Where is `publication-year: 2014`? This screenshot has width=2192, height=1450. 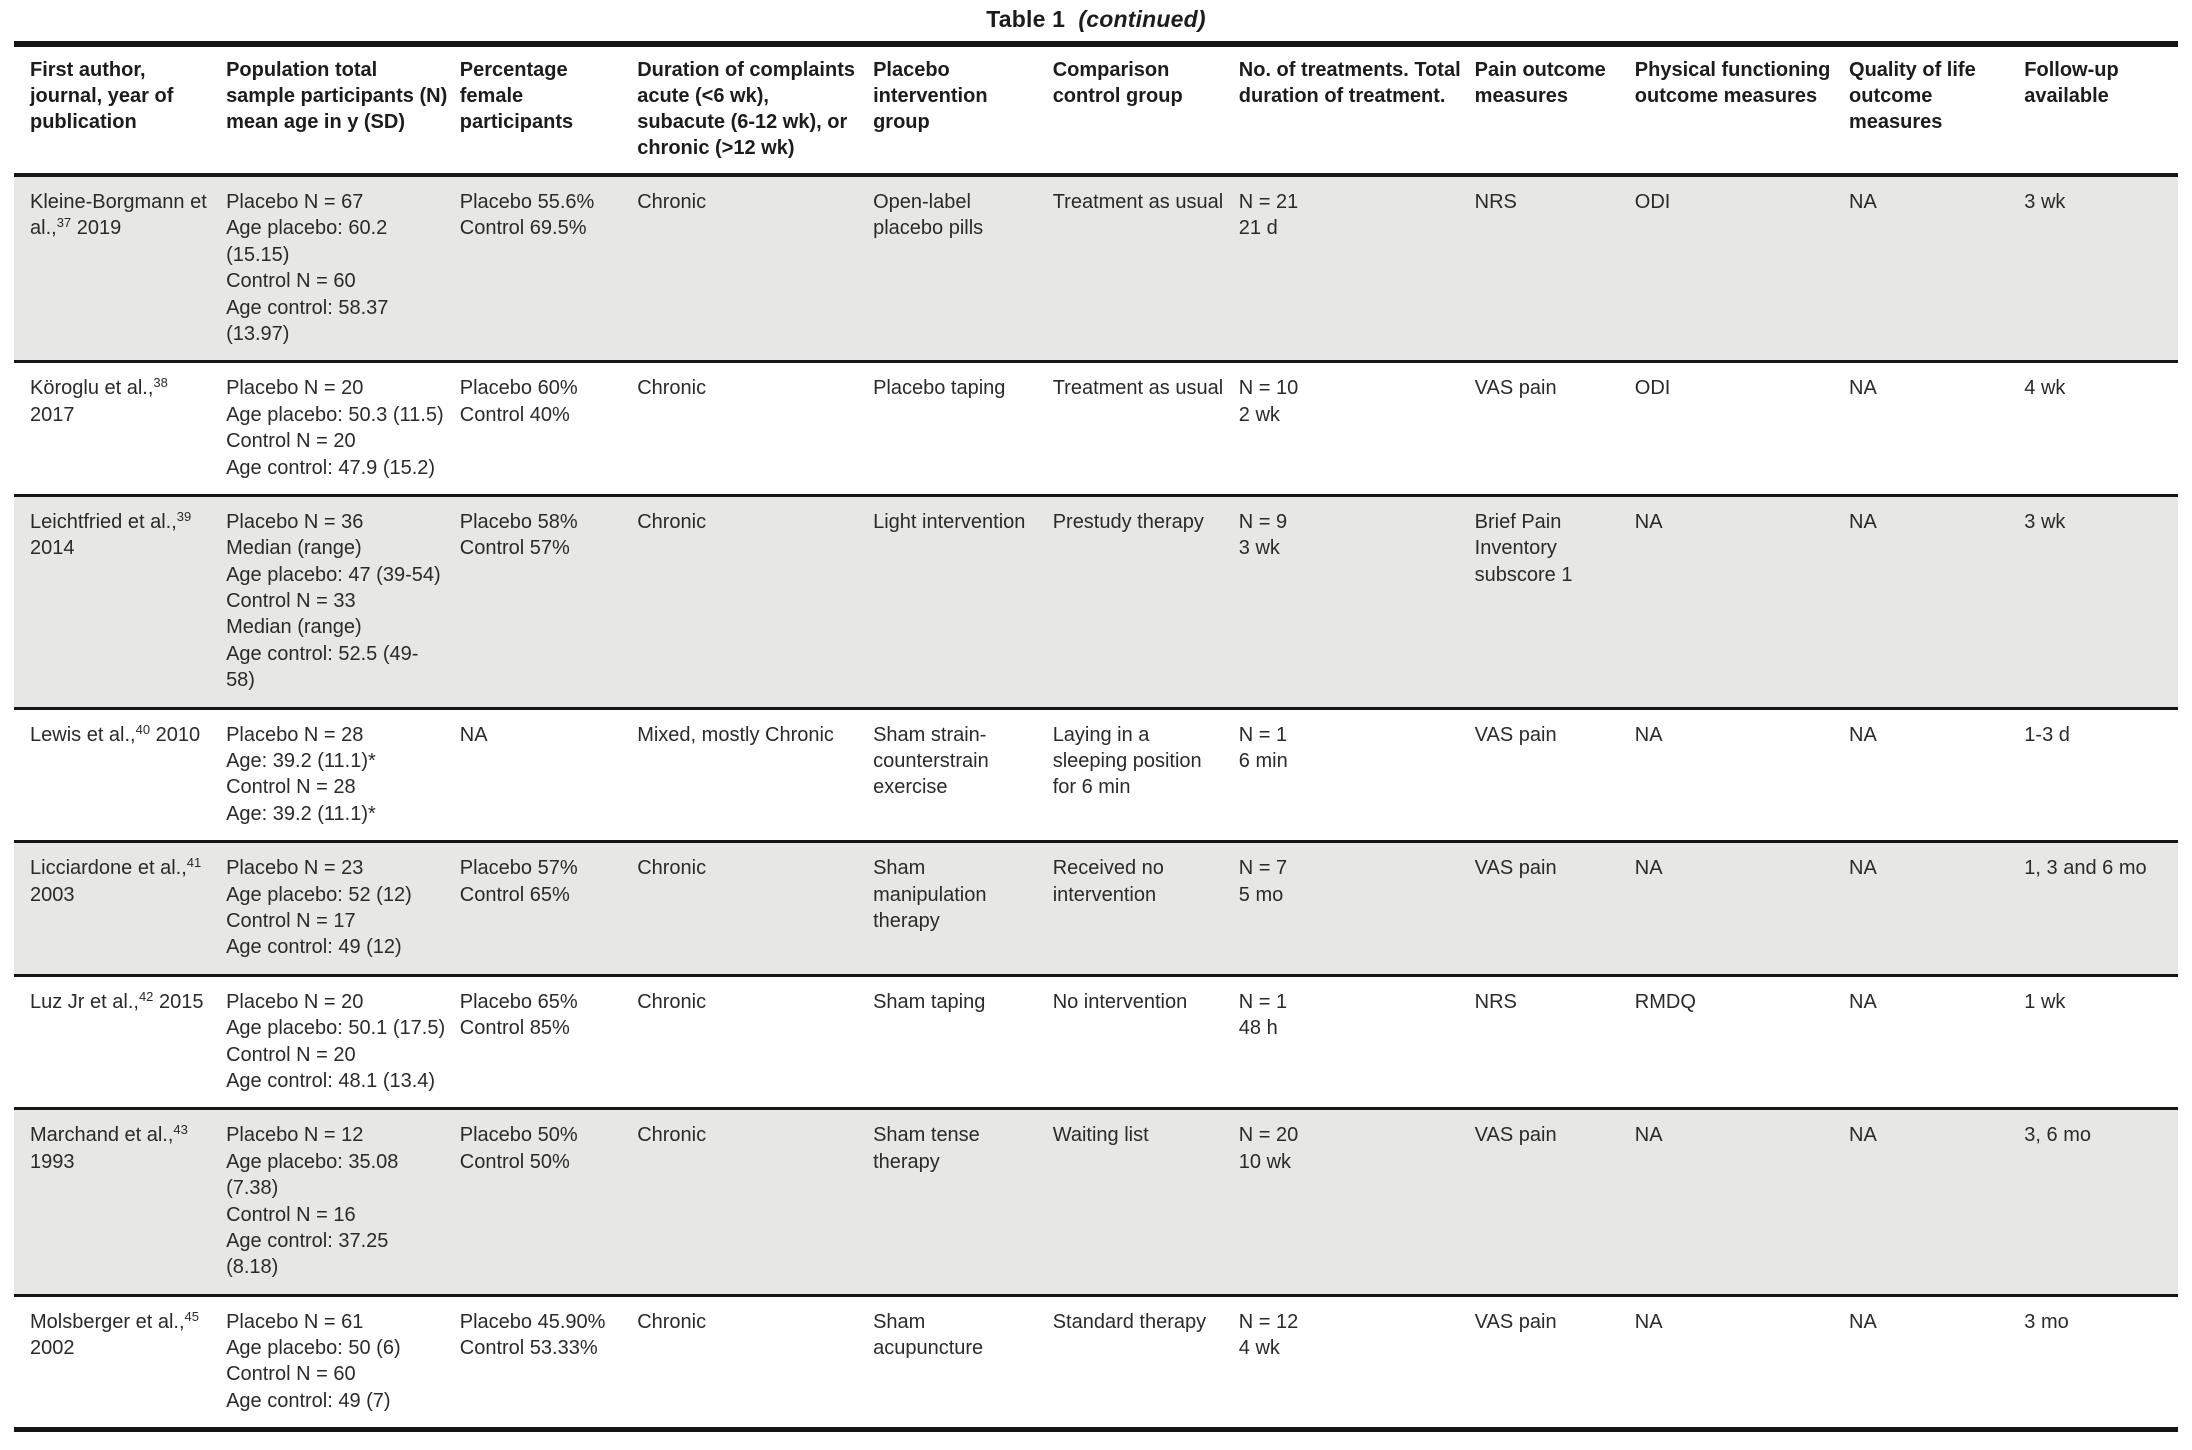 publication-year: 2014 is located at coordinates (52, 548).